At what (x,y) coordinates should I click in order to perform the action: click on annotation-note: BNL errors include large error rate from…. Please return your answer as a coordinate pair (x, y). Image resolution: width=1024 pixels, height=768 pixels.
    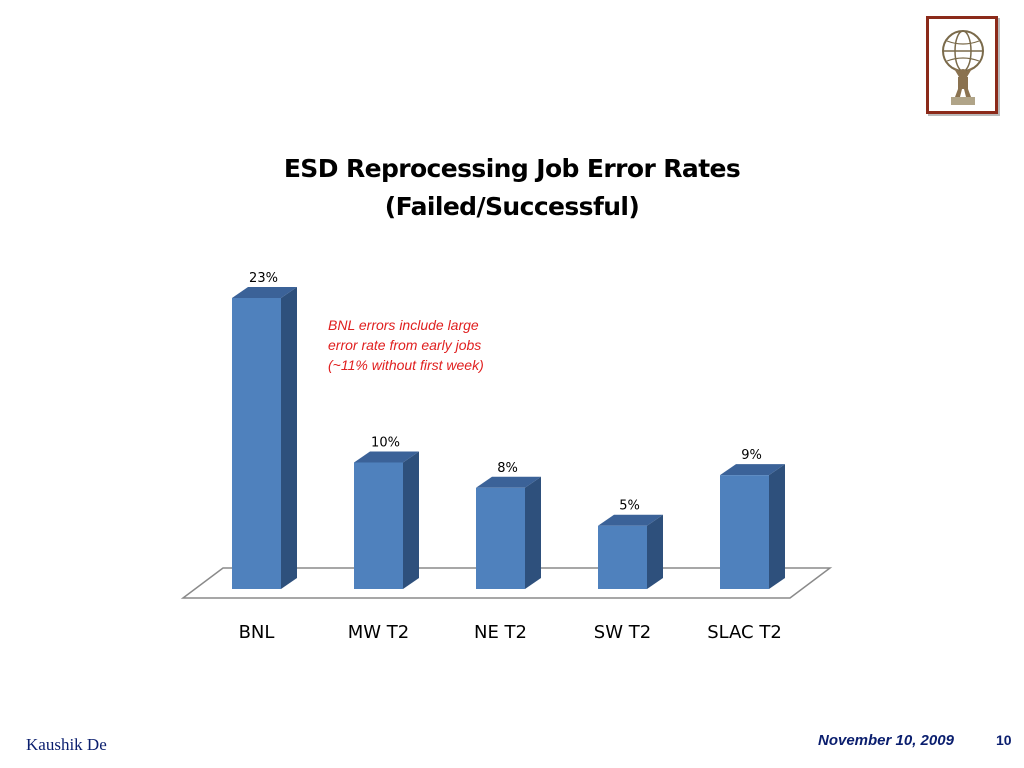
    Looking at the image, I should click on (438, 345).